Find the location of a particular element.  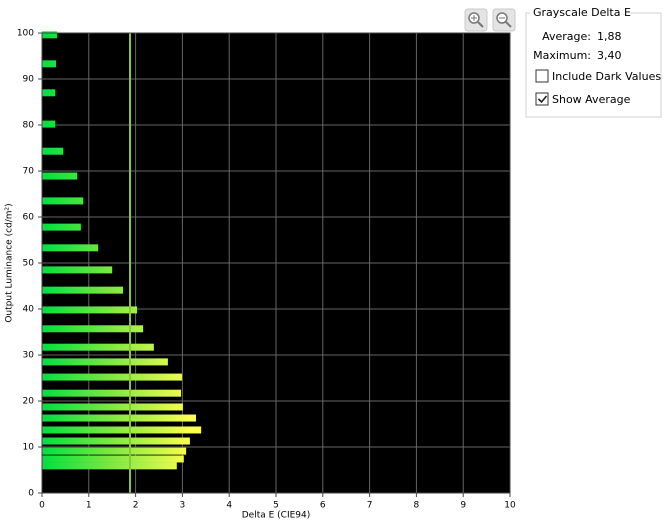

average-label: Average: is located at coordinates (566, 36).